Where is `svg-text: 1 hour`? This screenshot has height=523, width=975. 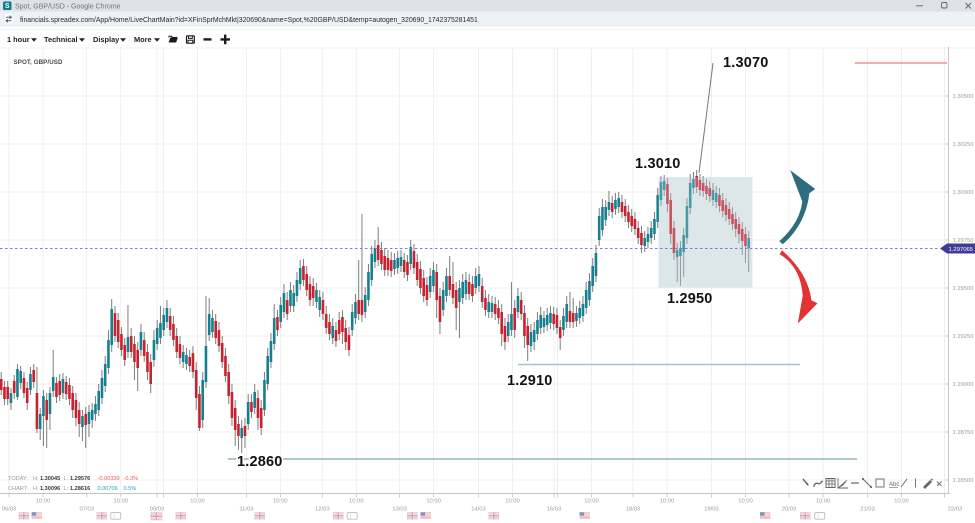 svg-text: 1 hour is located at coordinates (18, 39).